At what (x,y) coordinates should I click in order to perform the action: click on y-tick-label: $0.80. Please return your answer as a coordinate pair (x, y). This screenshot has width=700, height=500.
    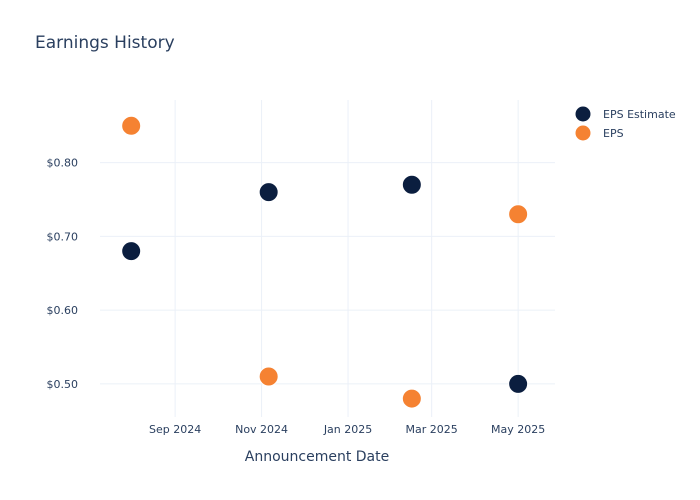
    Looking at the image, I should click on (63, 163).